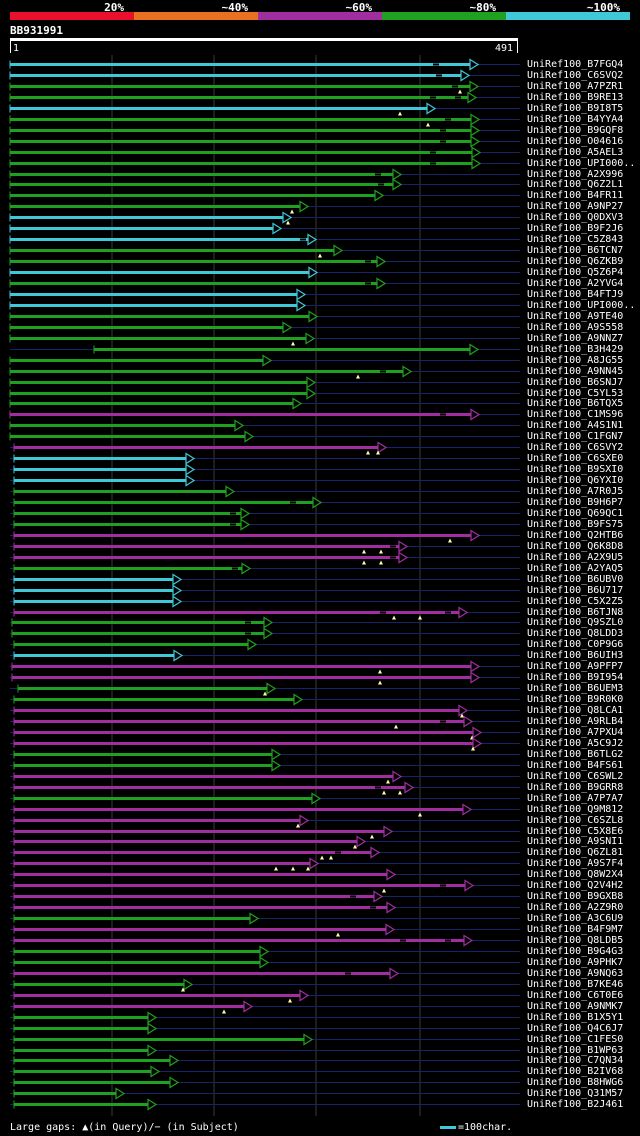 This screenshot has height=1136, width=640. What do you see at coordinates (575, 732) in the screenshot?
I see `hit-name: UniRef100_A7PXU4` at bounding box center [575, 732].